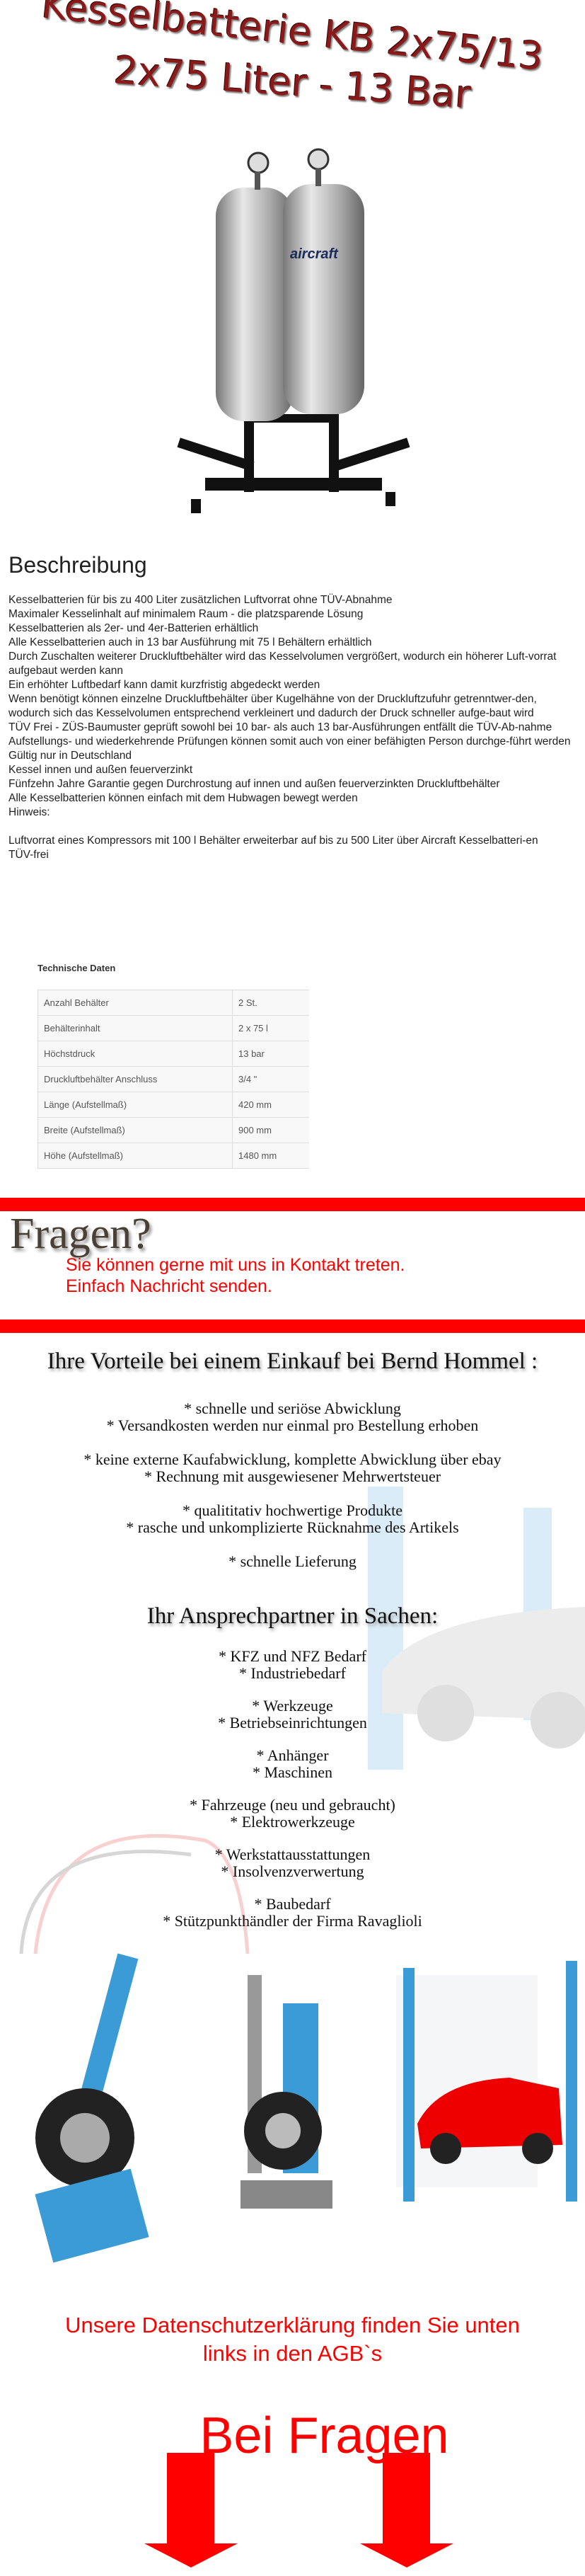 The image size is (585, 2576). What do you see at coordinates (292, 1871) in the screenshot?
I see `partner-item: * Insolvenzverwertung` at bounding box center [292, 1871].